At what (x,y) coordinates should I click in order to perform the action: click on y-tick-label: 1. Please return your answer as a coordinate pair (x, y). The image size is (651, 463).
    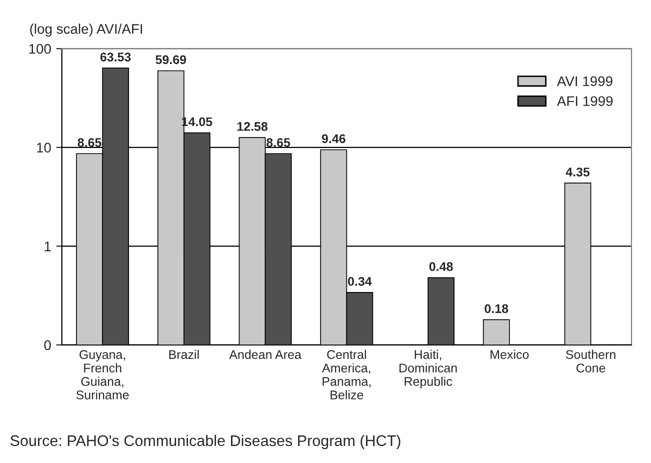
    Looking at the image, I should click on (47, 247).